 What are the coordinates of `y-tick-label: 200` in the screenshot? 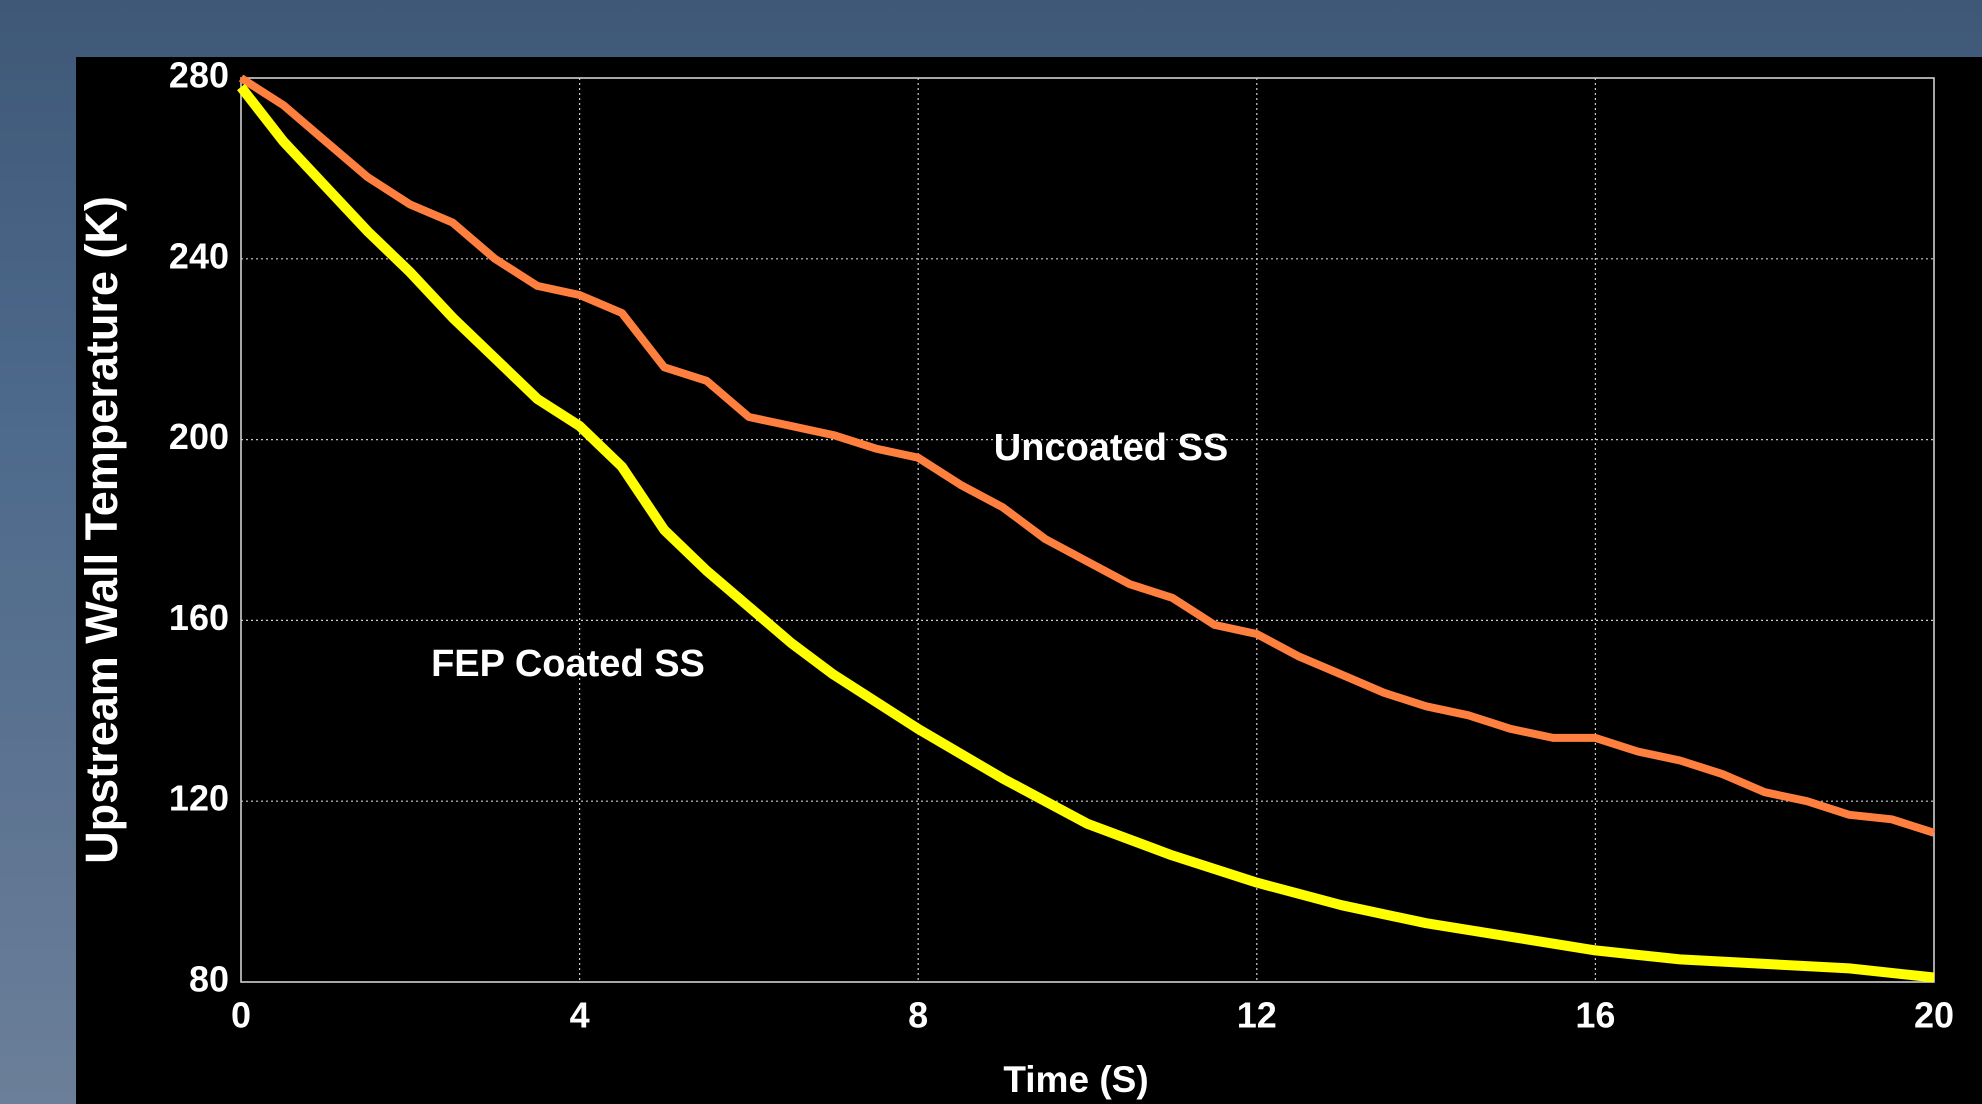 It's located at (199, 436).